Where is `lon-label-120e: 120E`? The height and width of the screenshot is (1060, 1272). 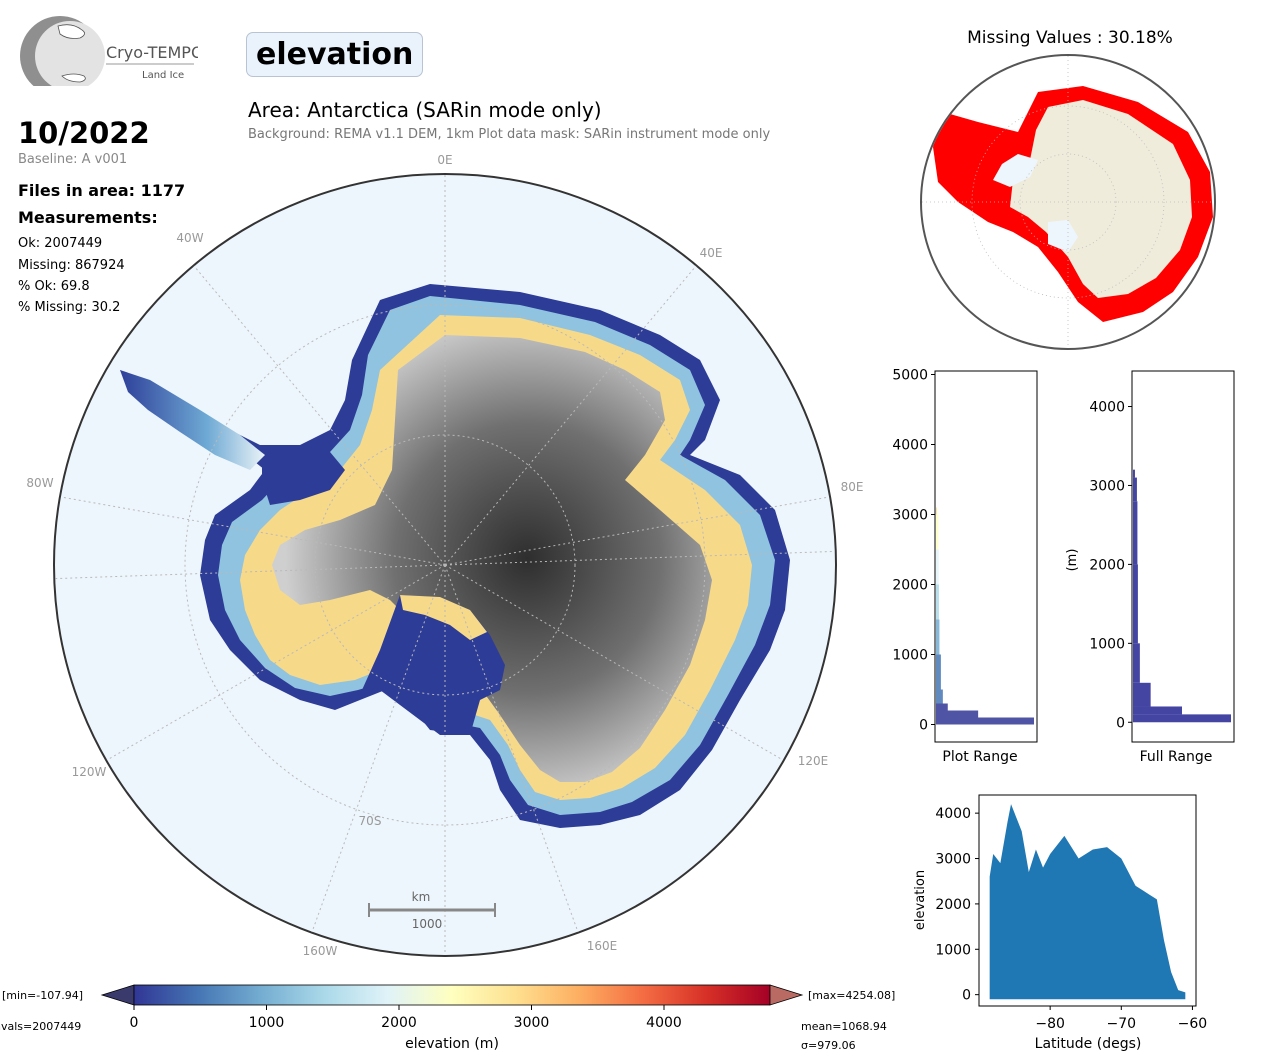 lon-label-120e: 120E is located at coordinates (813, 761).